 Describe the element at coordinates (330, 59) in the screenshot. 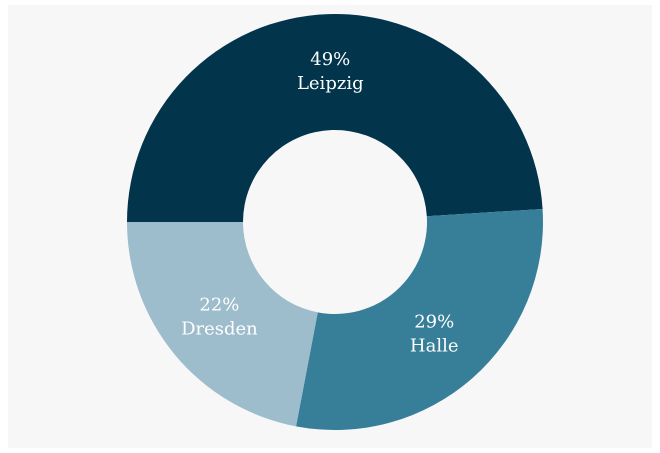

I see `slice-value-label: 49%` at that location.